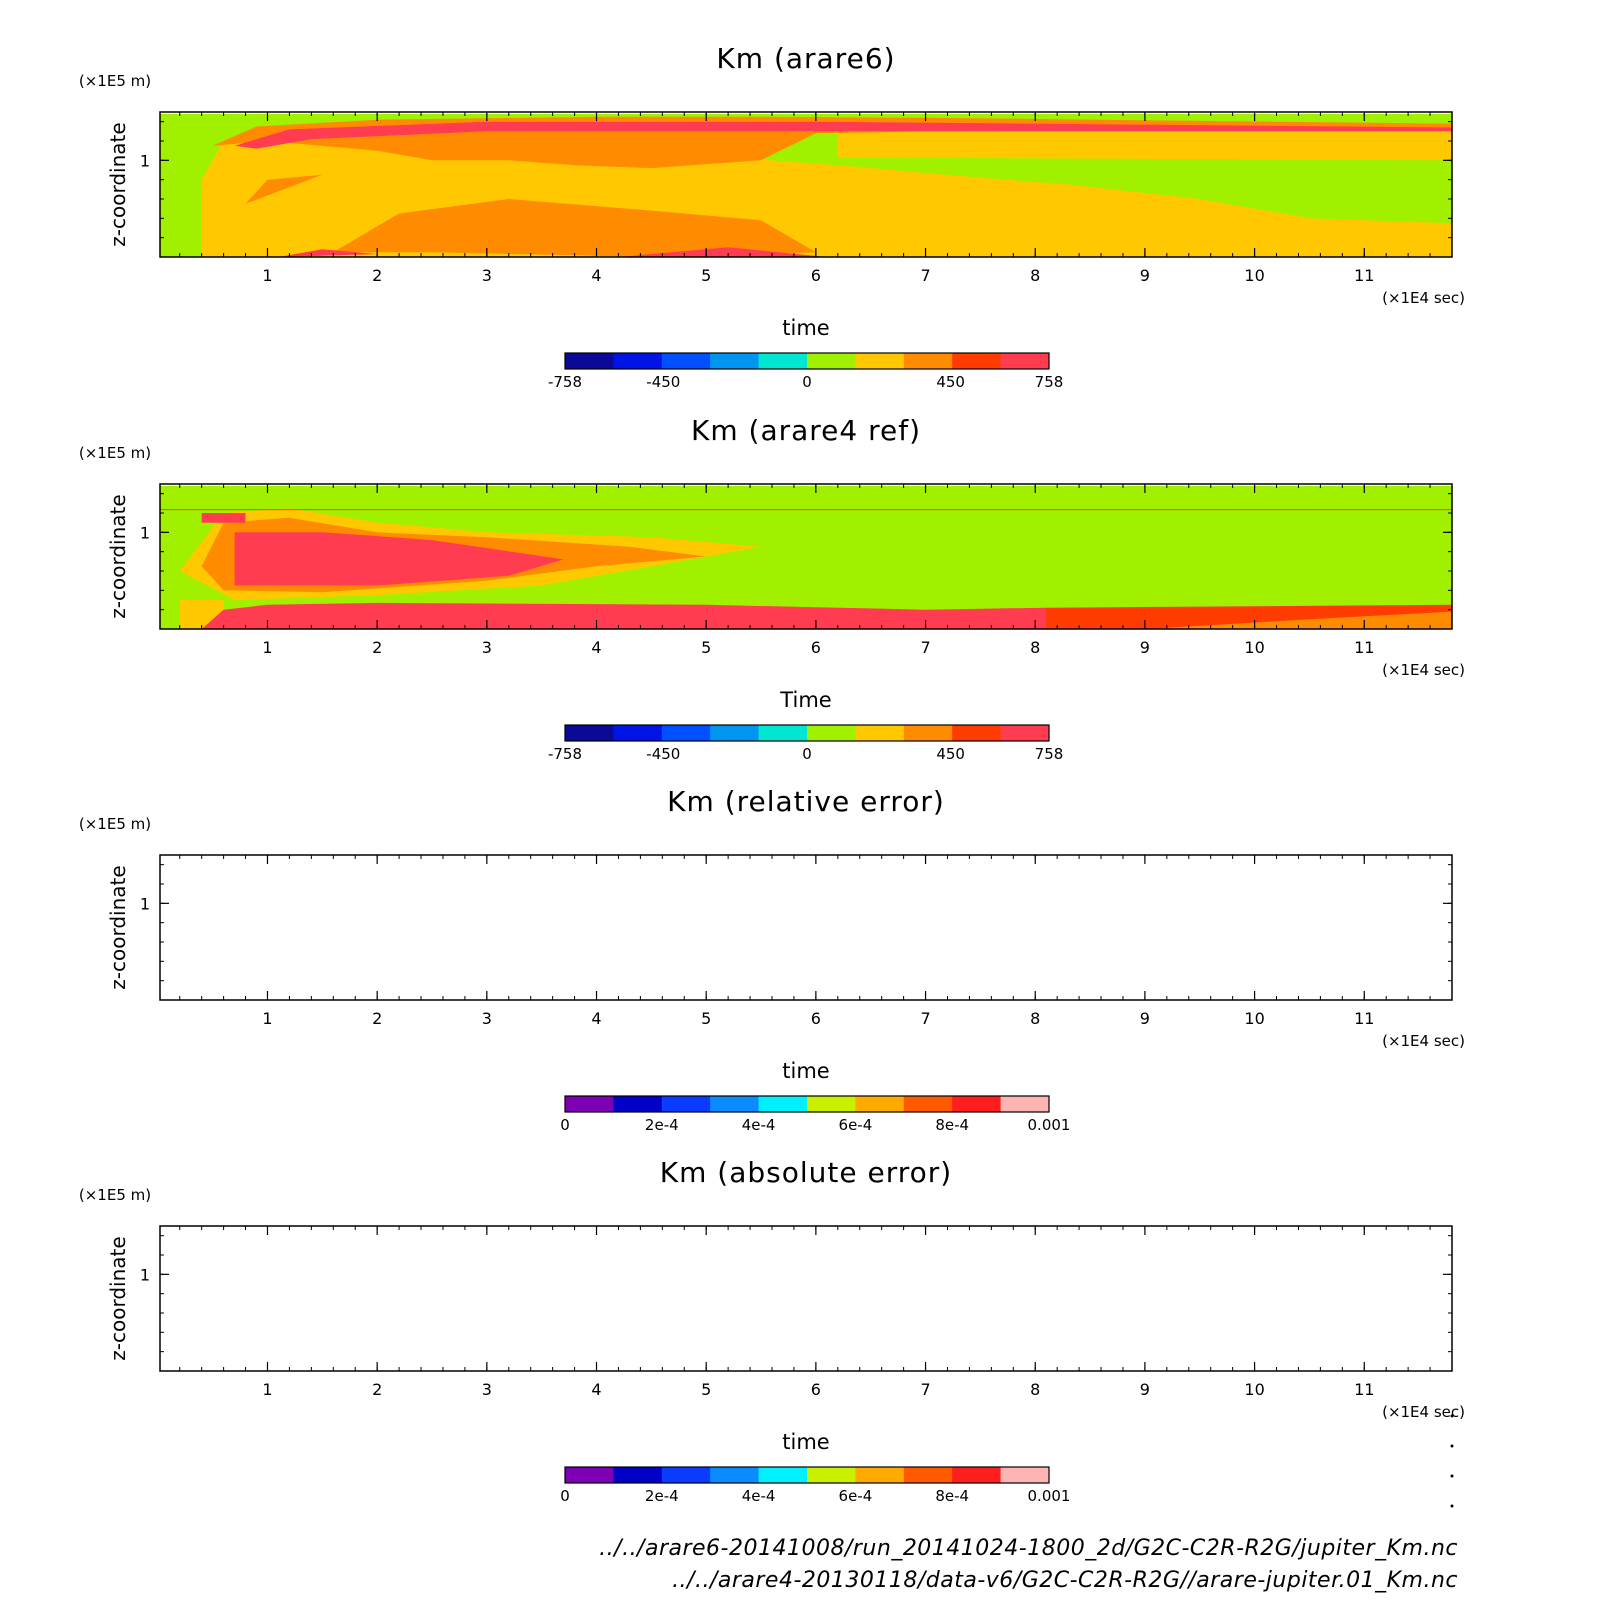 This screenshot has width=1604, height=1604. I want to click on chart-title: Km (arare4 ref), so click(806, 430).